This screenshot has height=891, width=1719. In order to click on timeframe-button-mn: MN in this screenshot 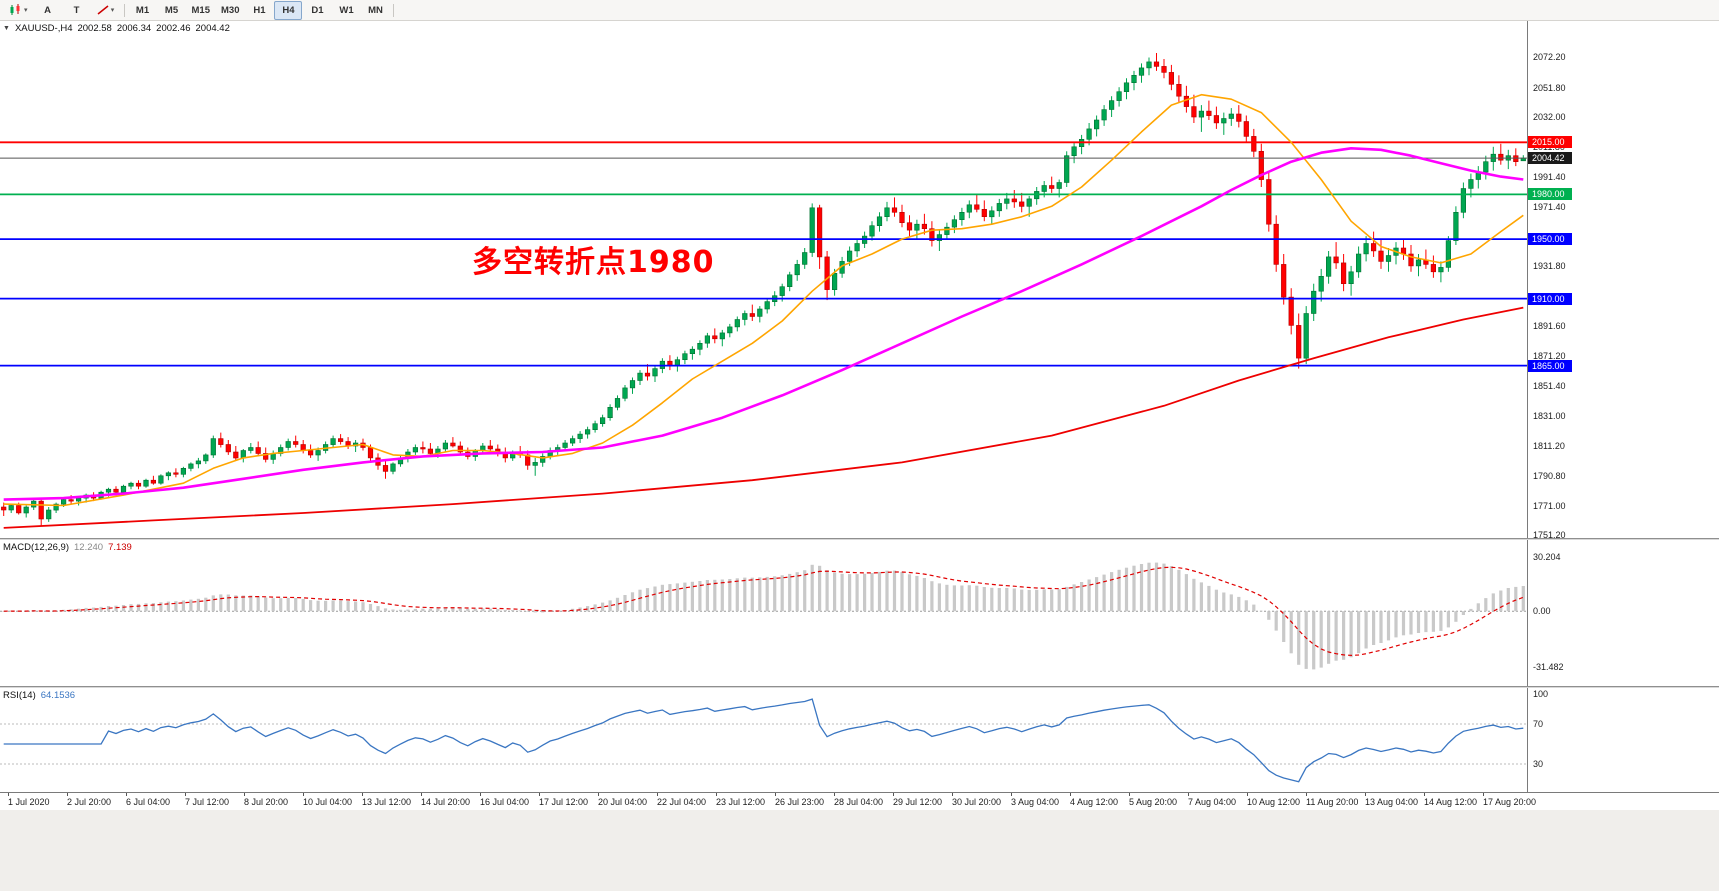, I will do `click(375, 10)`.